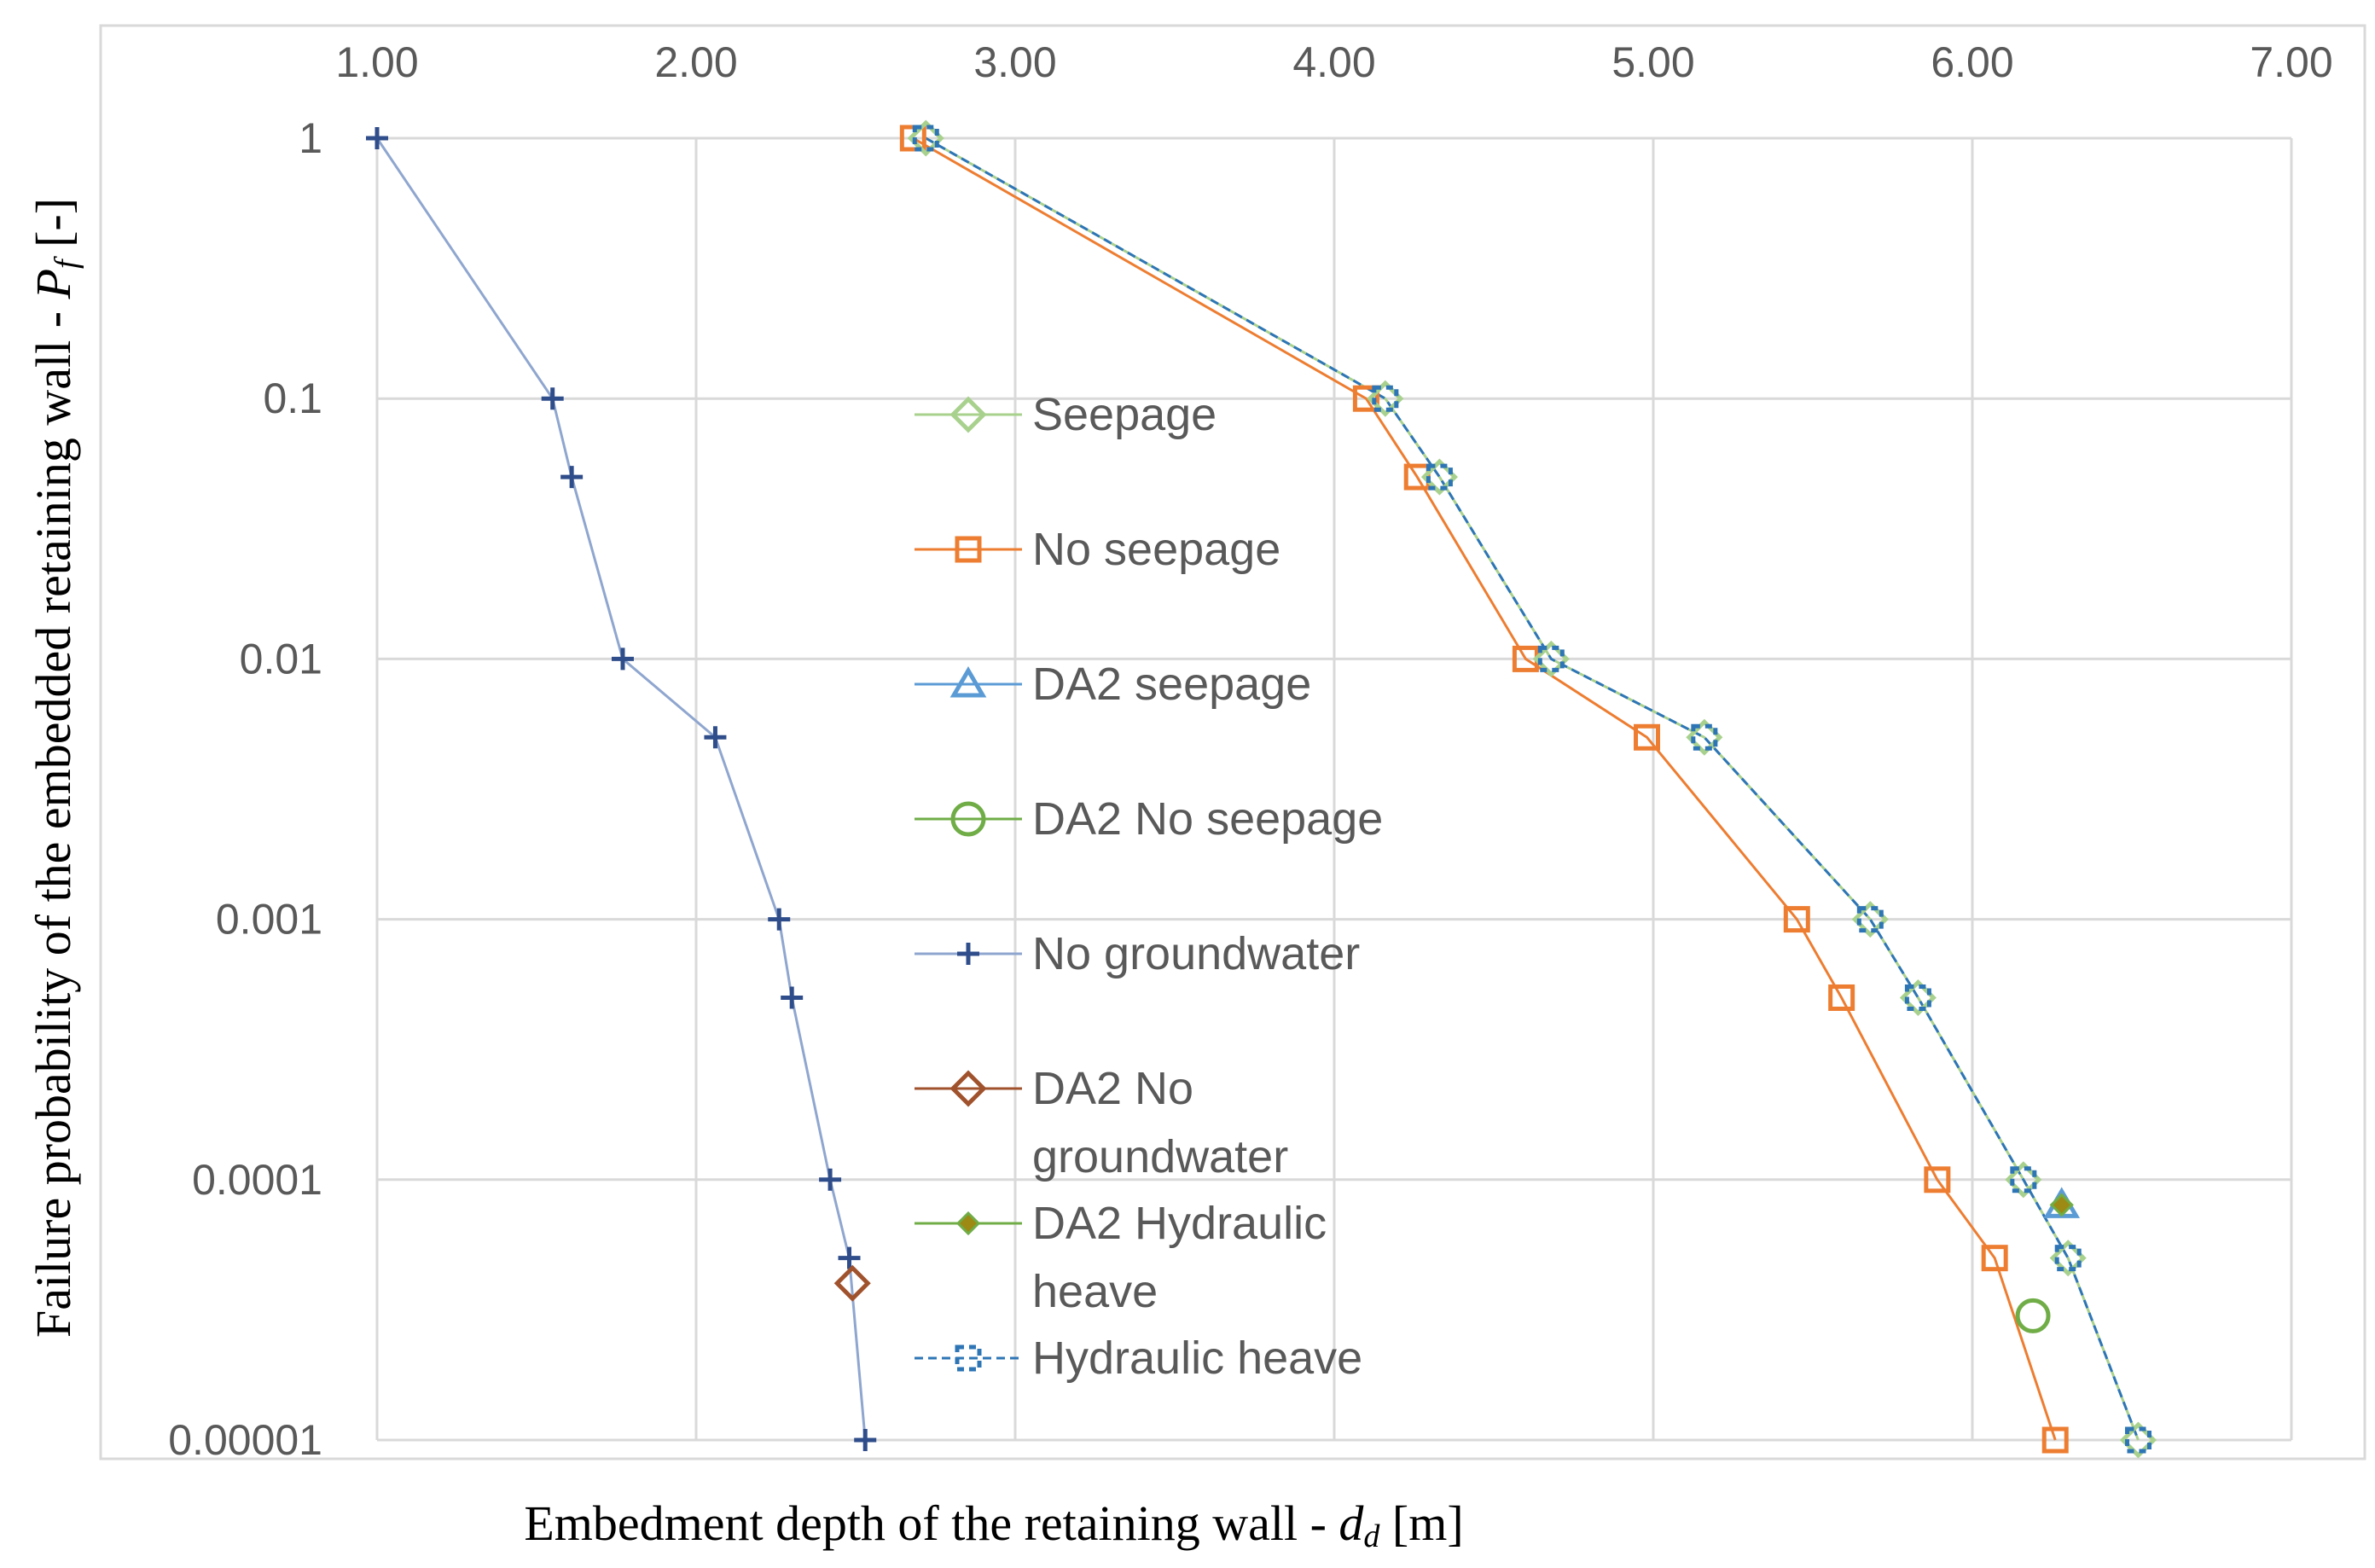 This screenshot has height=1568, width=2375. Describe the element at coordinates (1421, 1523) in the screenshot. I see `x-axis-title-unit: [m]` at that location.